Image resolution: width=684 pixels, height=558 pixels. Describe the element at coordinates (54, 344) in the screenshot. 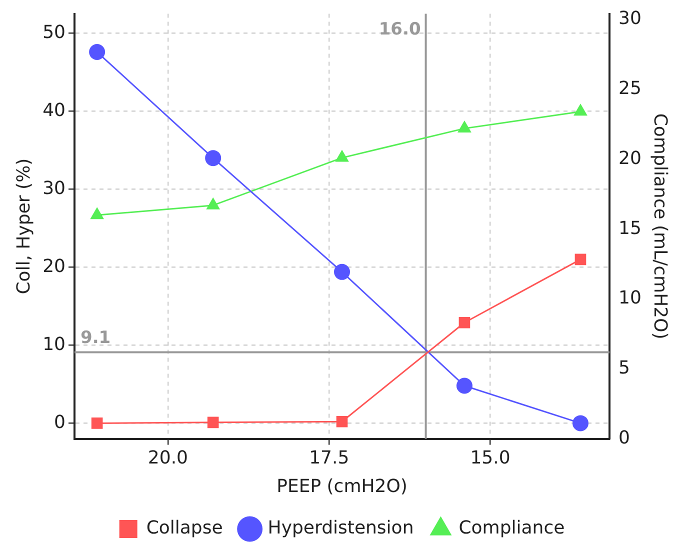

I see `y-tick-label: 10` at that location.